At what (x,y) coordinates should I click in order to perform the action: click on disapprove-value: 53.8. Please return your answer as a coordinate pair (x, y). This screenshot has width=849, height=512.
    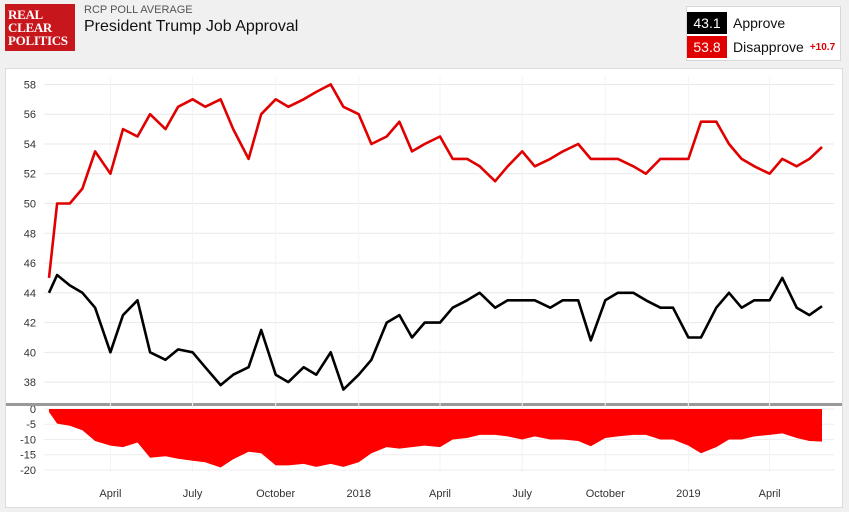
    Looking at the image, I should click on (707, 47).